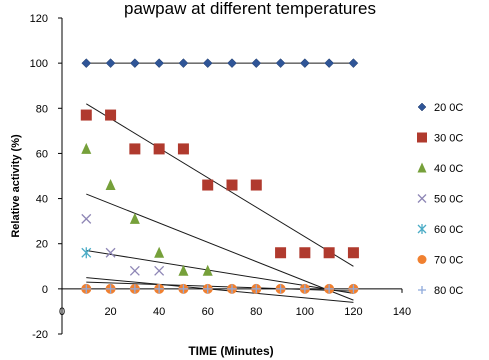  What do you see at coordinates (353, 312) in the screenshot?
I see `x-tick-label: 120` at bounding box center [353, 312].